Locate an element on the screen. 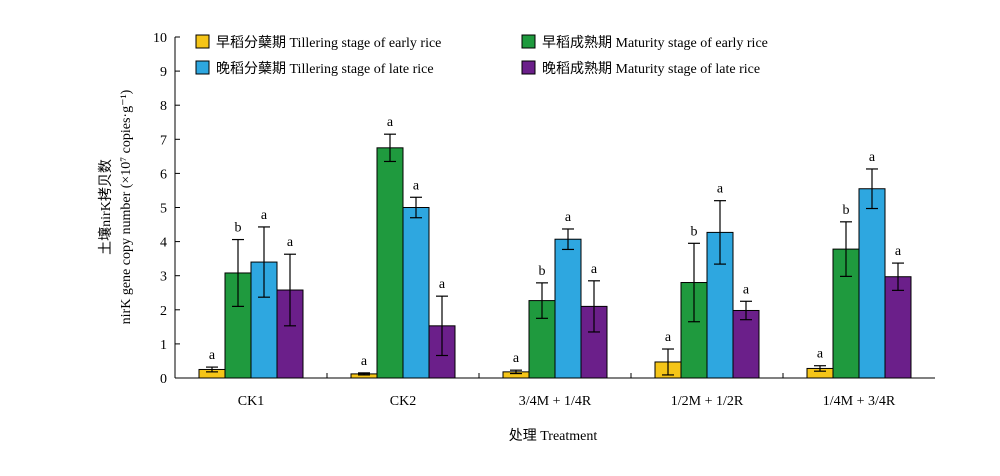  legend-label: 早稻成熟期 Maturity stage of early rice is located at coordinates (655, 43).